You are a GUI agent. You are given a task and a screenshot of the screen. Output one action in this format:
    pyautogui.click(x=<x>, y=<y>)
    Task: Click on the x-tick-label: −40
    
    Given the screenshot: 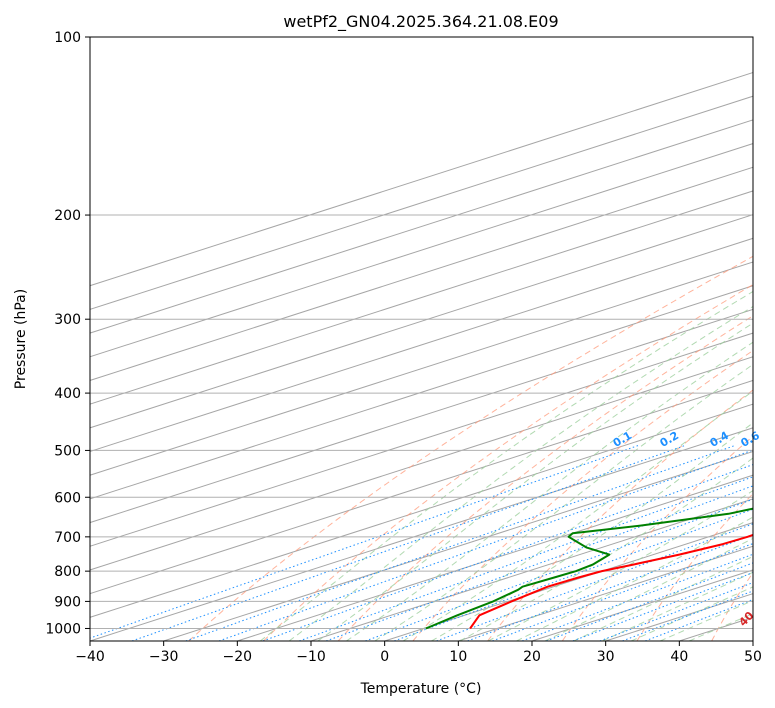 What is the action you would take?
    pyautogui.click(x=90, y=657)
    